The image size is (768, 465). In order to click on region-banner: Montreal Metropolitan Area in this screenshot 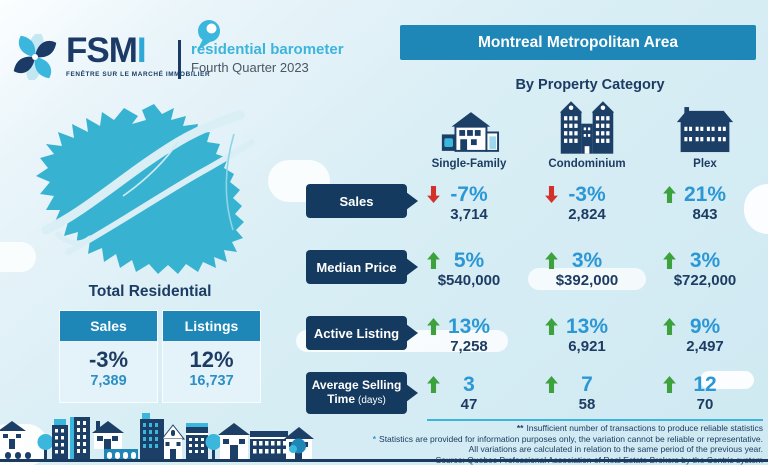, I will do `click(578, 42)`.